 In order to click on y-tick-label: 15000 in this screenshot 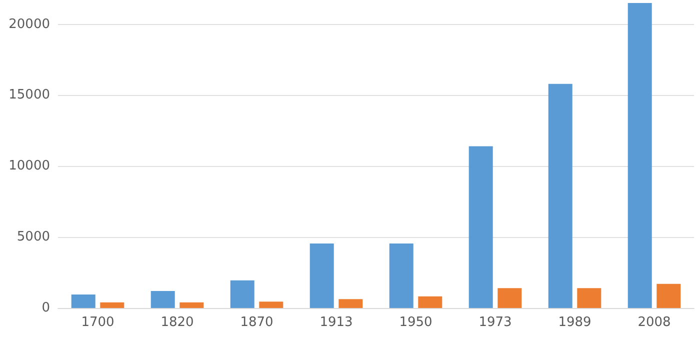, I will do `click(29, 95)`.